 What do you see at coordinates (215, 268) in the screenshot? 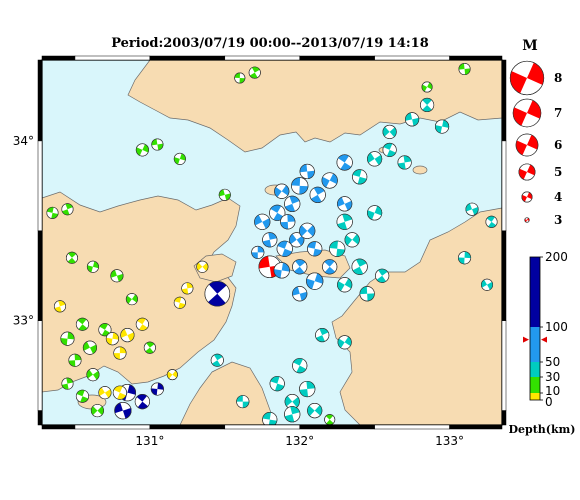
I see `land-kunisaki` at bounding box center [215, 268].